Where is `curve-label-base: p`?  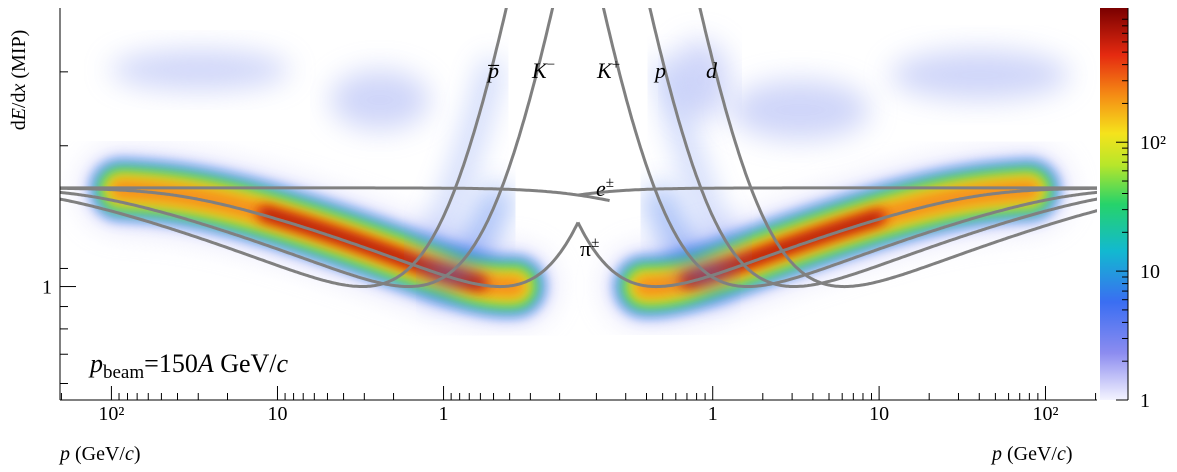
curve-label-base: p is located at coordinates (659, 70).